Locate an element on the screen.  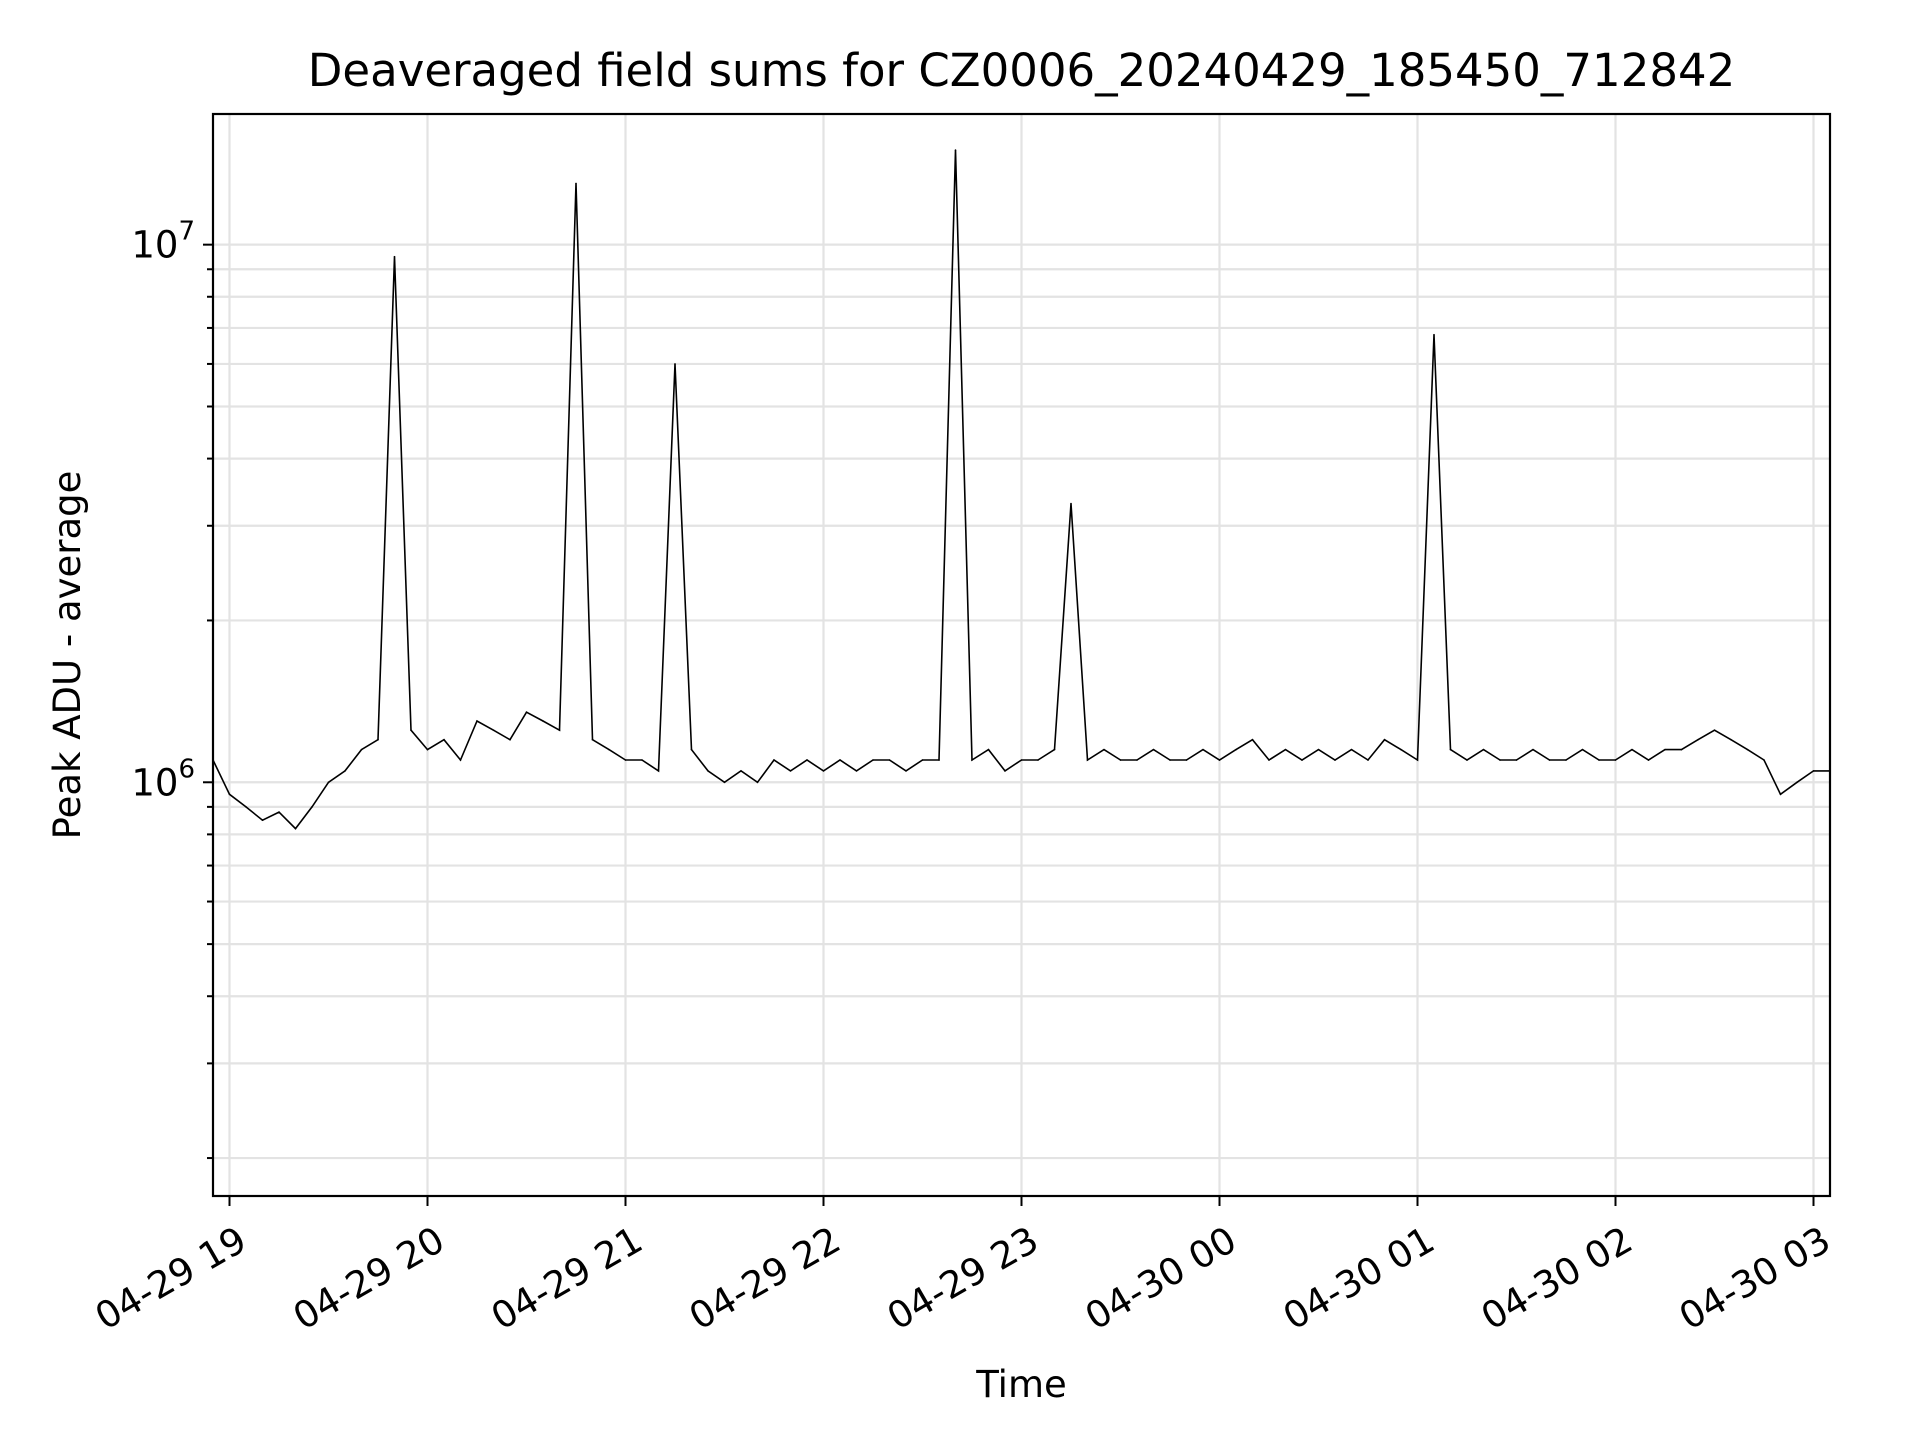
y-axis-label: Peak ADU - average is located at coordinates (67, 655).